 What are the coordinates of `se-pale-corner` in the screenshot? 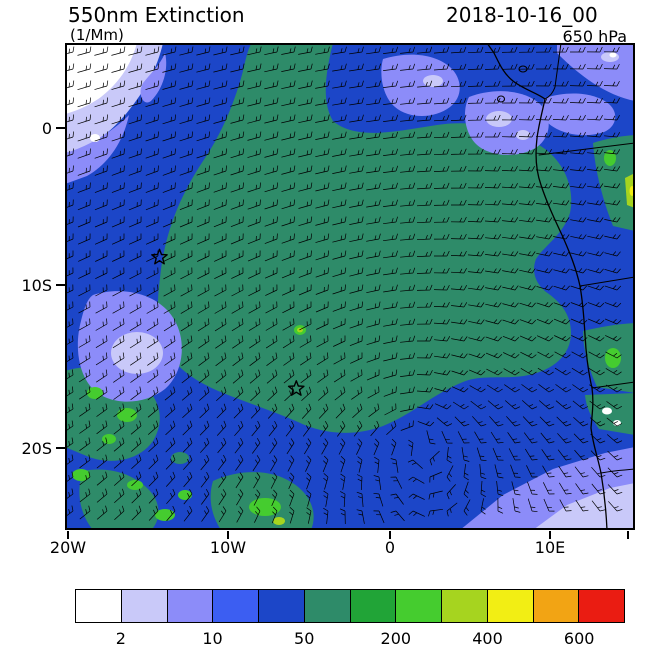 It's located at (584, 506).